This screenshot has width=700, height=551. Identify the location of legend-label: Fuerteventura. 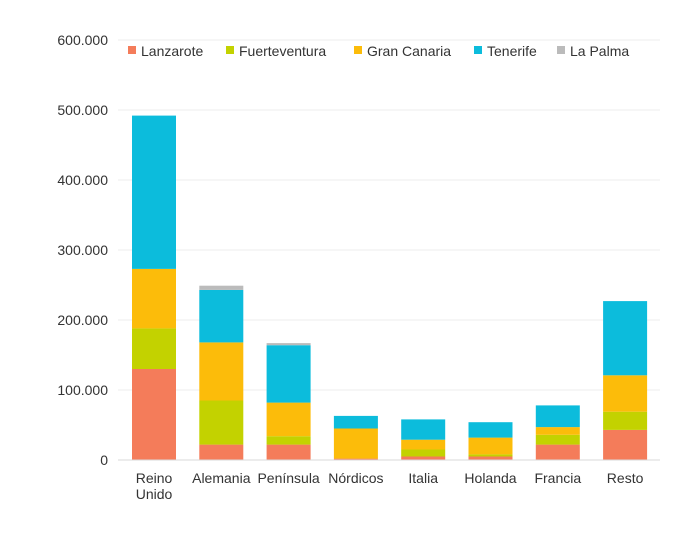
(282, 51).